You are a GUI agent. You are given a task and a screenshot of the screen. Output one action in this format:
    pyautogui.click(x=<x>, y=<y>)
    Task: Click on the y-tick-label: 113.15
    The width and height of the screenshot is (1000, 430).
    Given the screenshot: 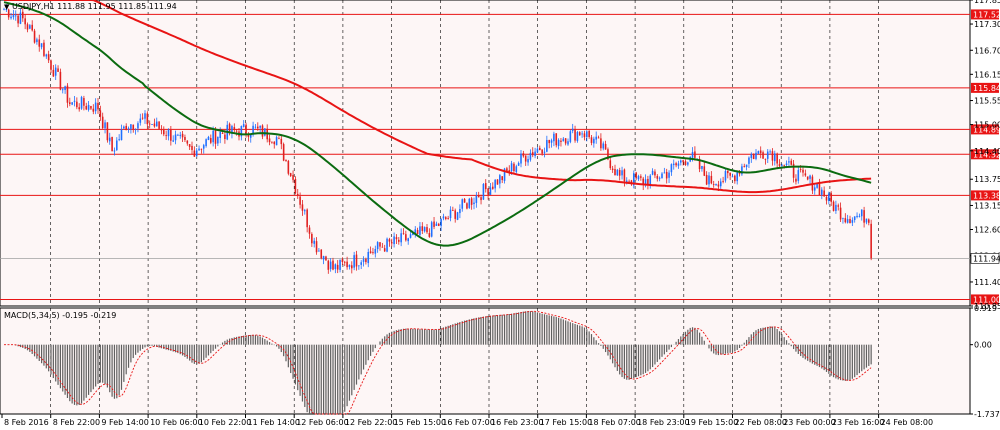 What is the action you would take?
    pyautogui.click(x=987, y=205)
    